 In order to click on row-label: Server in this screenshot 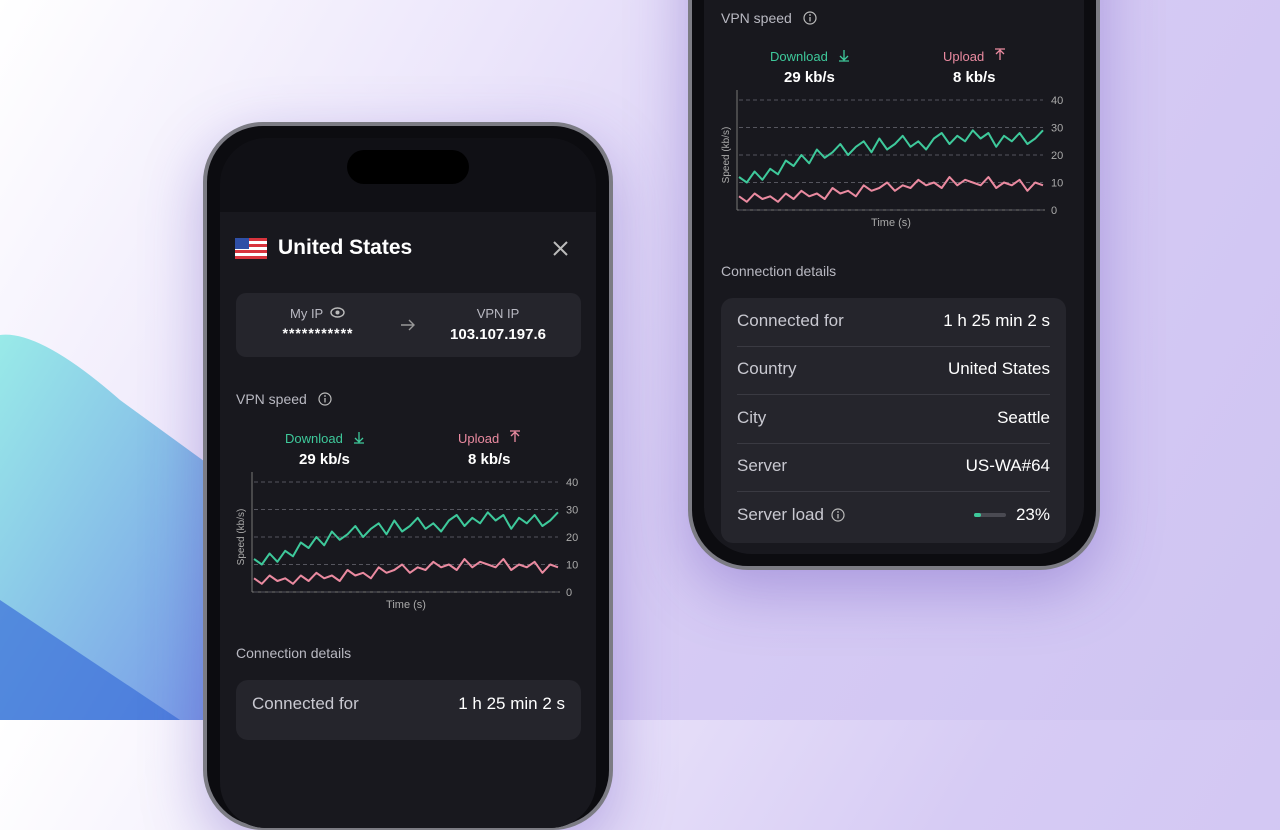, I will do `click(762, 466)`.